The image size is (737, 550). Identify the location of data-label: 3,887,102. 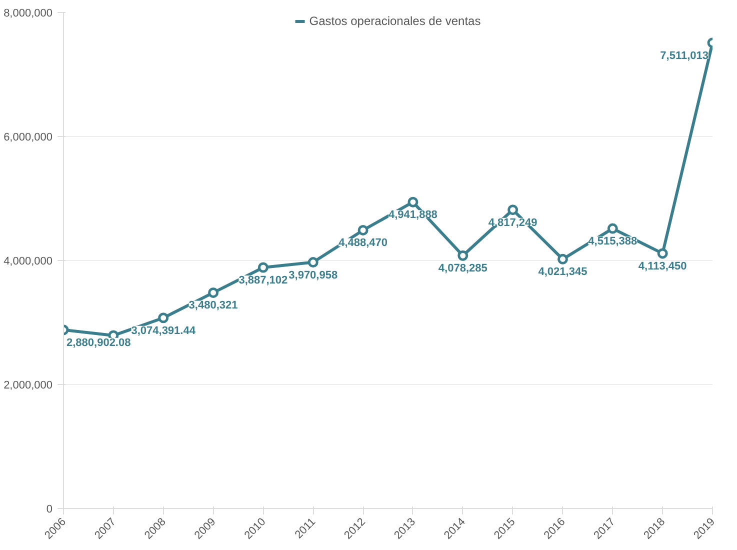
(263, 280).